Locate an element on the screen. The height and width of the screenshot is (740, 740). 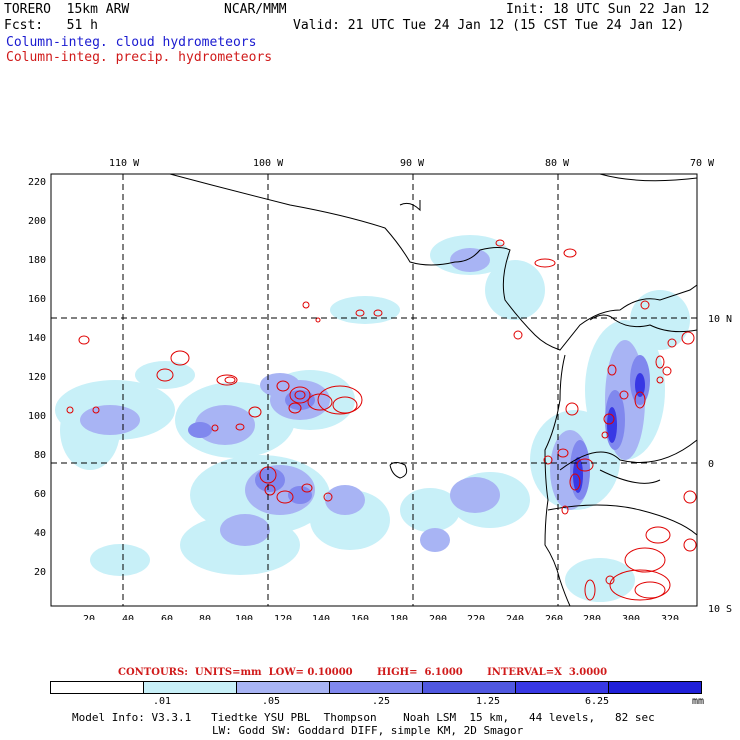
color-legend is located at coordinates (376, 687).